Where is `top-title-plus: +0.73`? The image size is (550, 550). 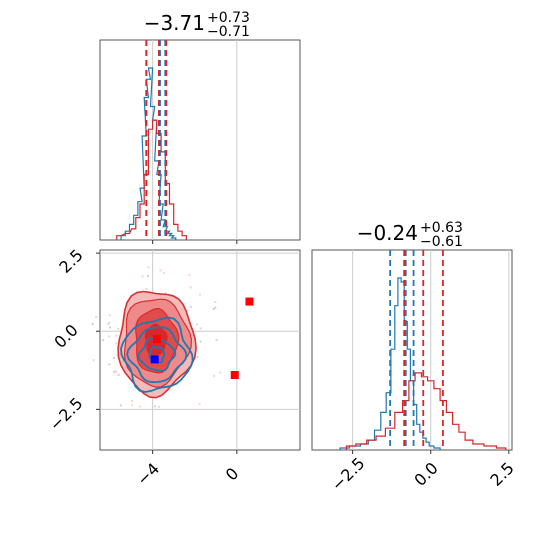
top-title-plus: +0.73 is located at coordinates (228, 18).